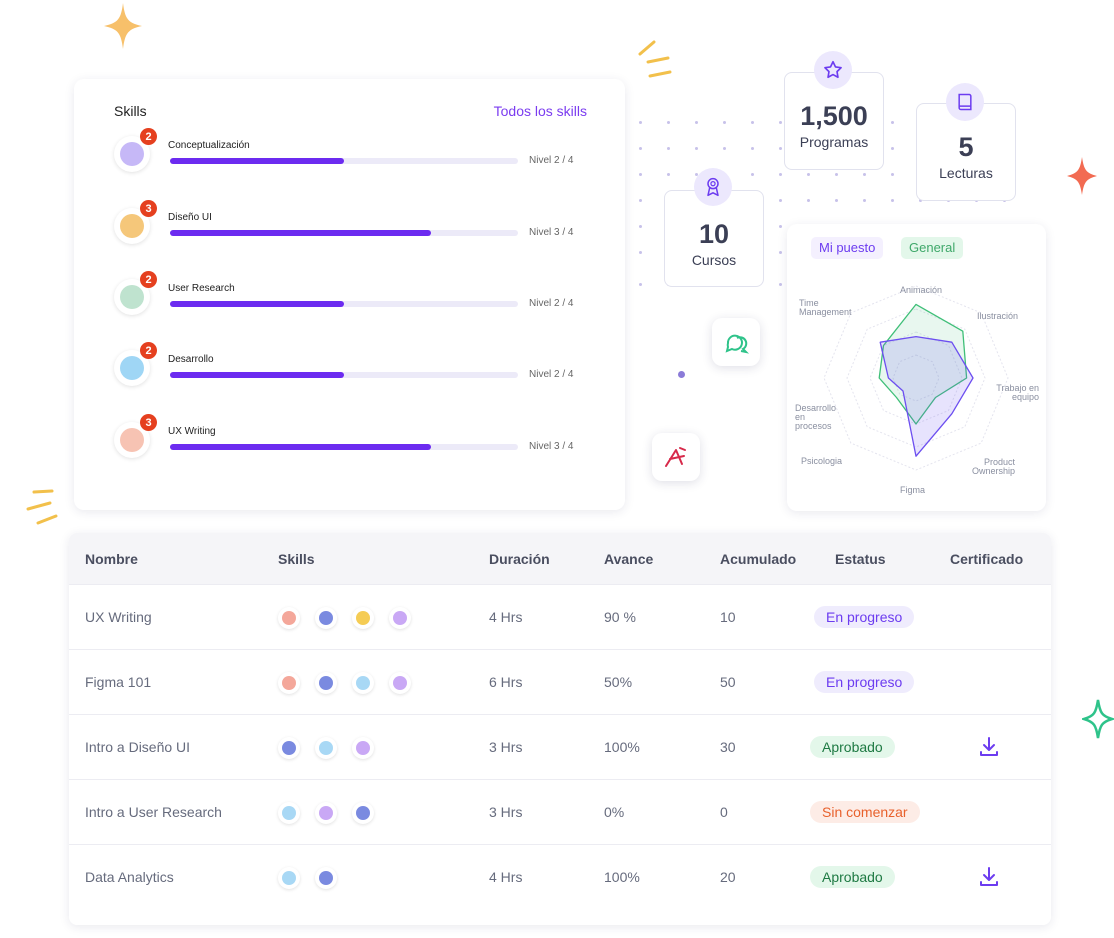 This screenshot has width=1114, height=938. I want to click on col-nombre: Nombre, so click(111, 559).